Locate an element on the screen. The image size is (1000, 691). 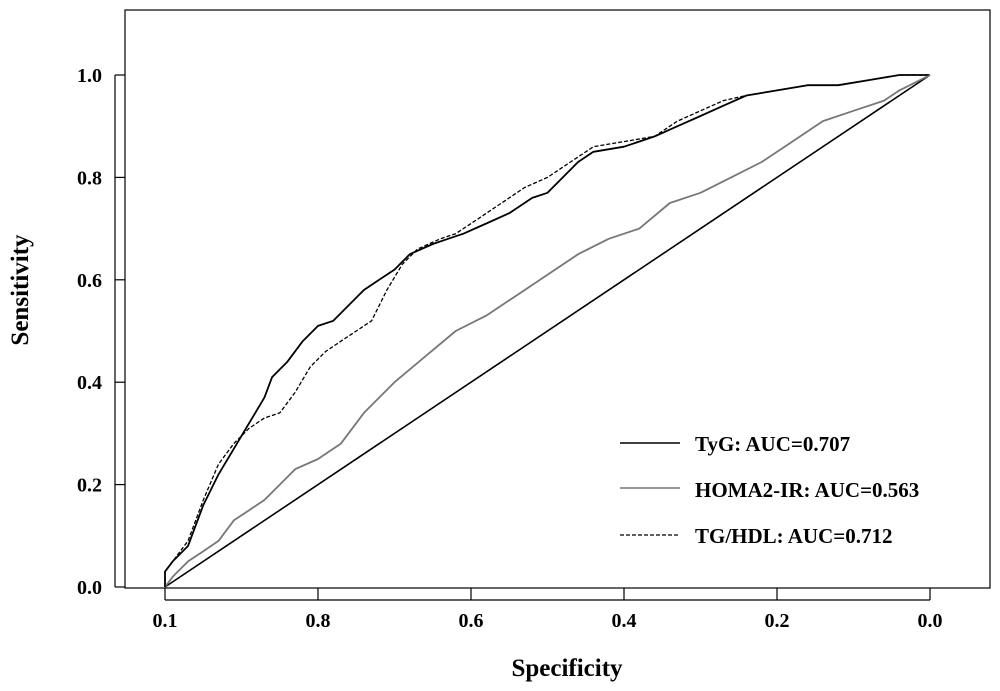
y-tick-label: 0.2 is located at coordinates (89, 486).